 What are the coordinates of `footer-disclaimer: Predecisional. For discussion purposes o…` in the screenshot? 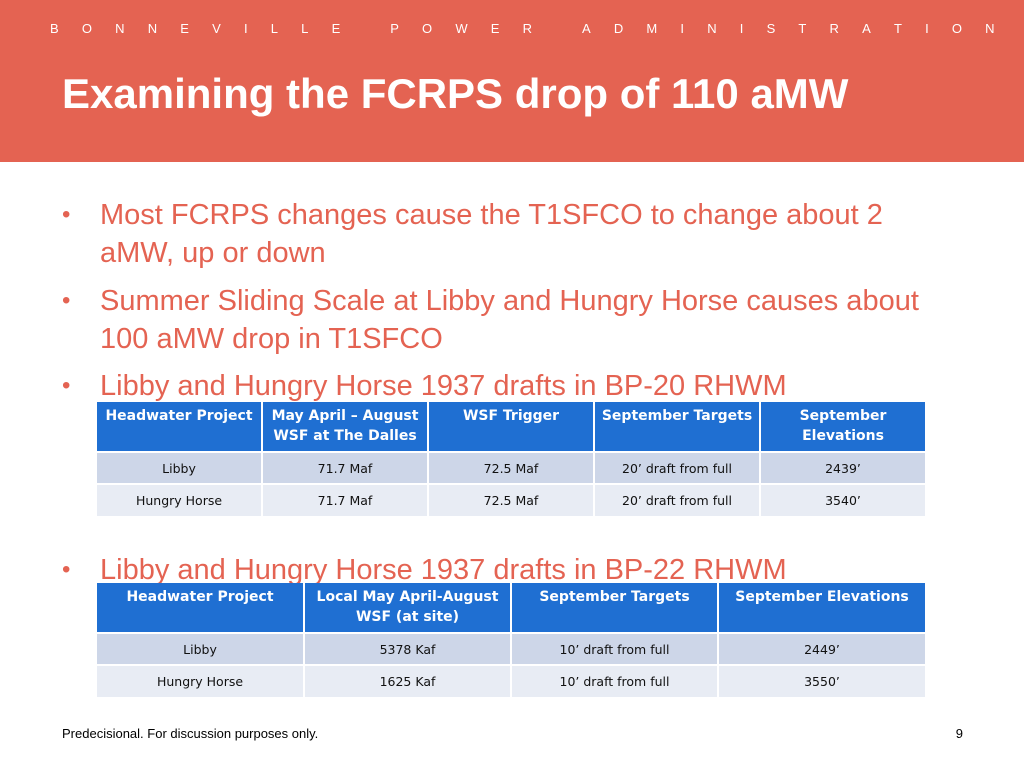 It's located at (190, 733).